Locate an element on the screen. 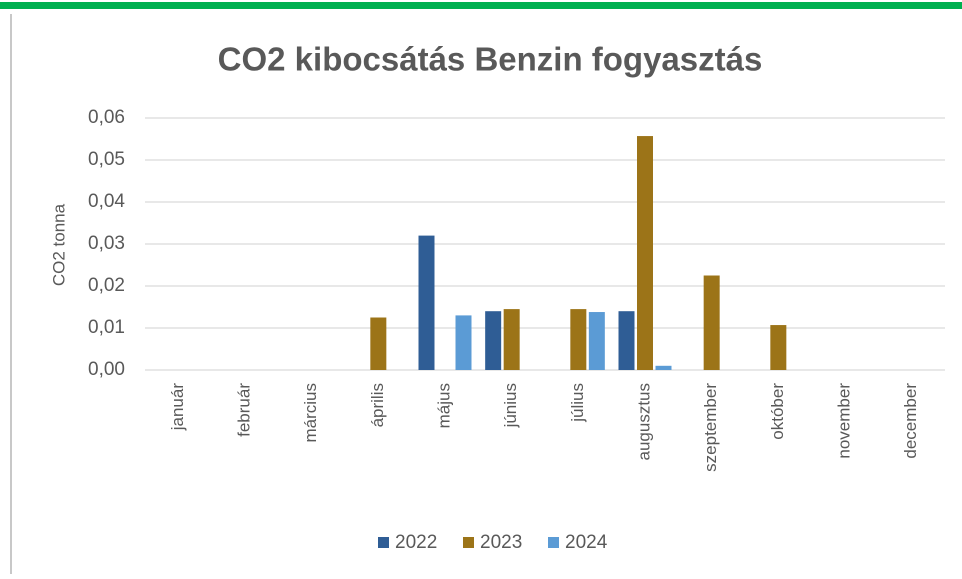 This screenshot has width=962, height=579. x-tick-label: április is located at coordinates (377, 405).